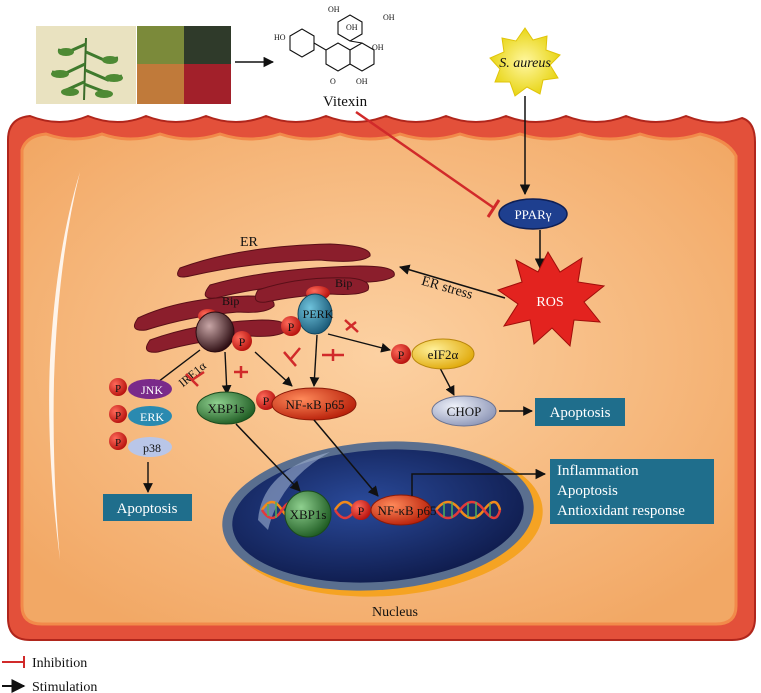 This screenshot has height=693, width=761. What do you see at coordinates (345, 102) in the screenshot?
I see `vitexin-label: Vitexin` at bounding box center [345, 102].